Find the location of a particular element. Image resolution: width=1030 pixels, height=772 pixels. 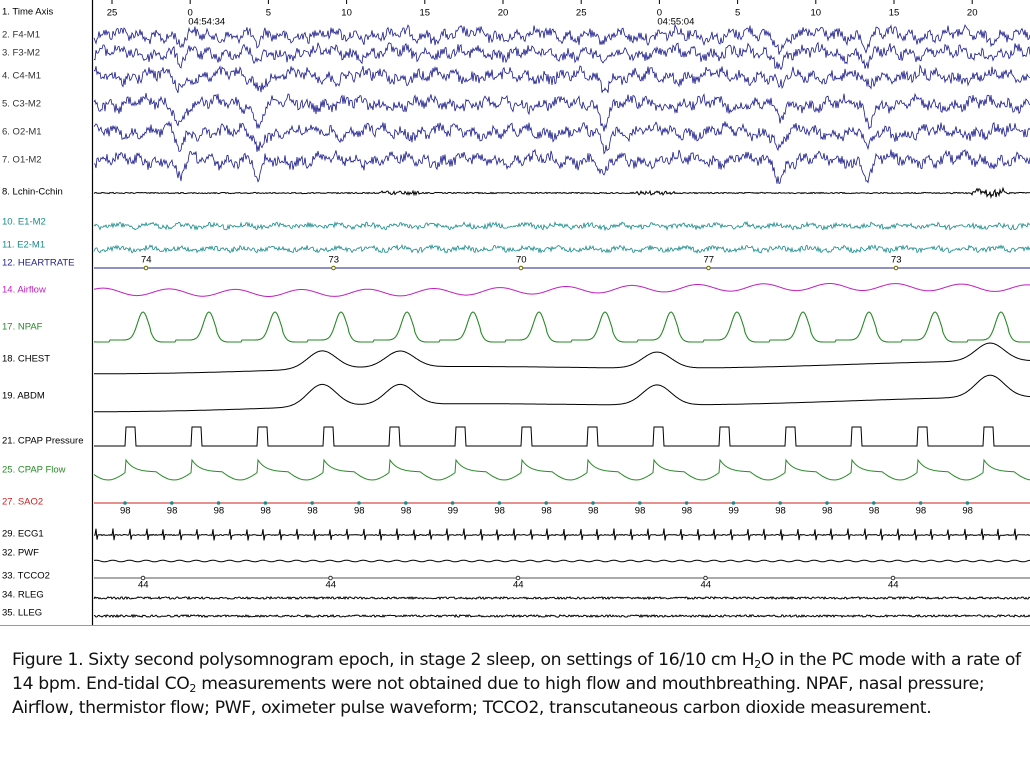

channel-label: 32. PWF is located at coordinates (20, 553).